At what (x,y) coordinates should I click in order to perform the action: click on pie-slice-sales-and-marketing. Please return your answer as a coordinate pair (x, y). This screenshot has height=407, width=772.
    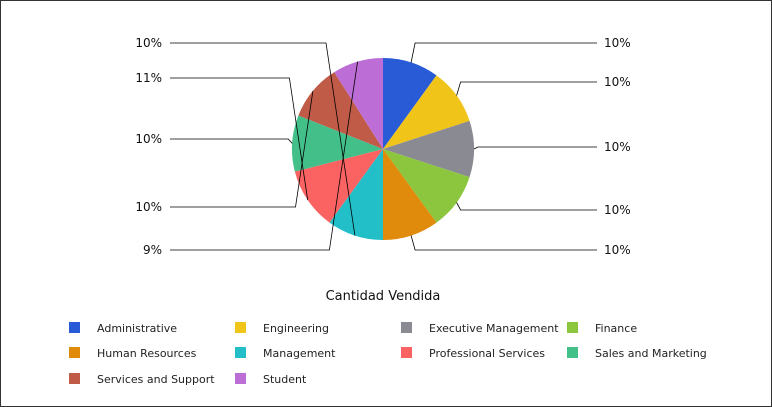
    Looking at the image, I should click on (337, 143).